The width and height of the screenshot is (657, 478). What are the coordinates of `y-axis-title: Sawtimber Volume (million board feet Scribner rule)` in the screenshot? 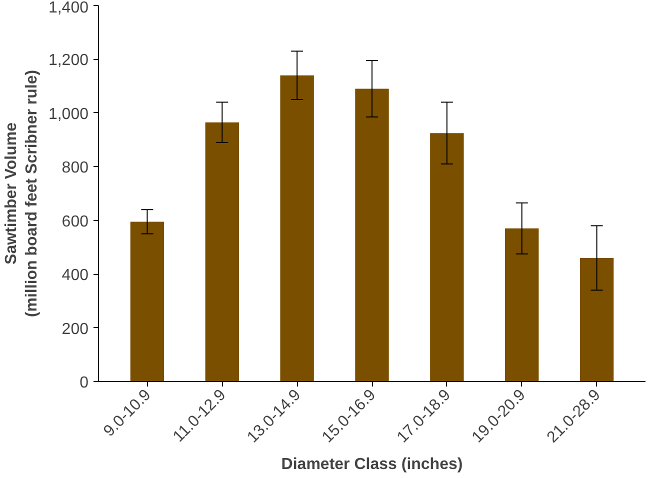 It's located at (21, 194).